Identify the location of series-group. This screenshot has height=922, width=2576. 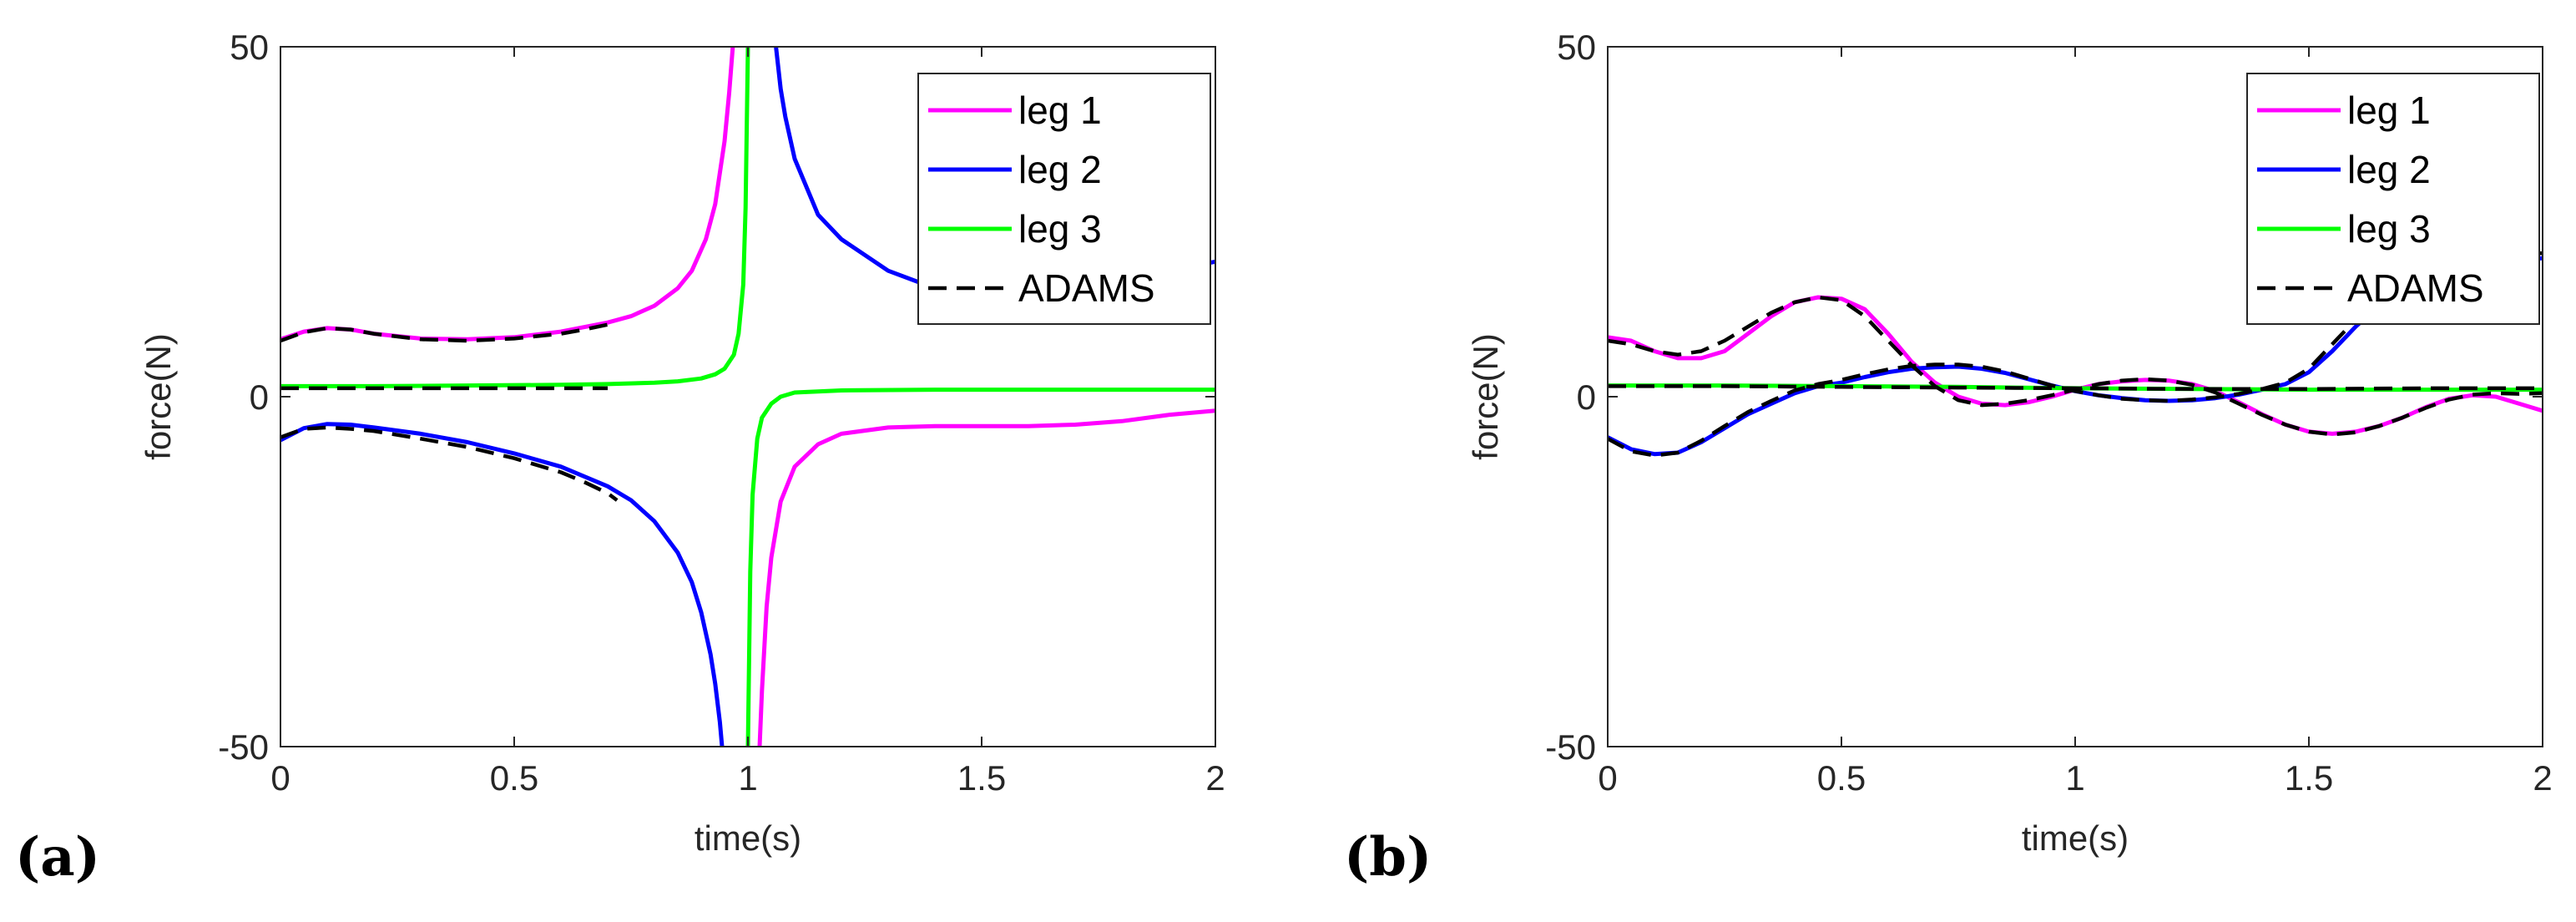
(2075, 353).